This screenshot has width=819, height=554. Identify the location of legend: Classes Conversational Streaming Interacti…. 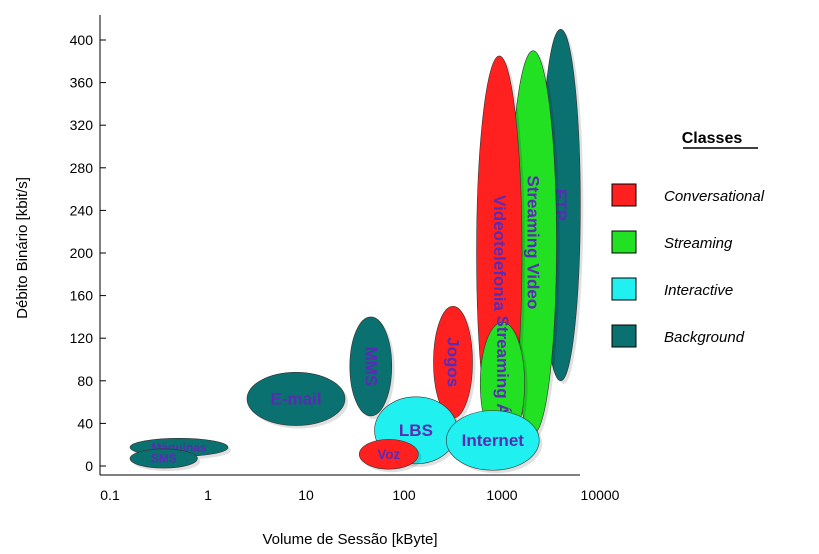
(688, 239).